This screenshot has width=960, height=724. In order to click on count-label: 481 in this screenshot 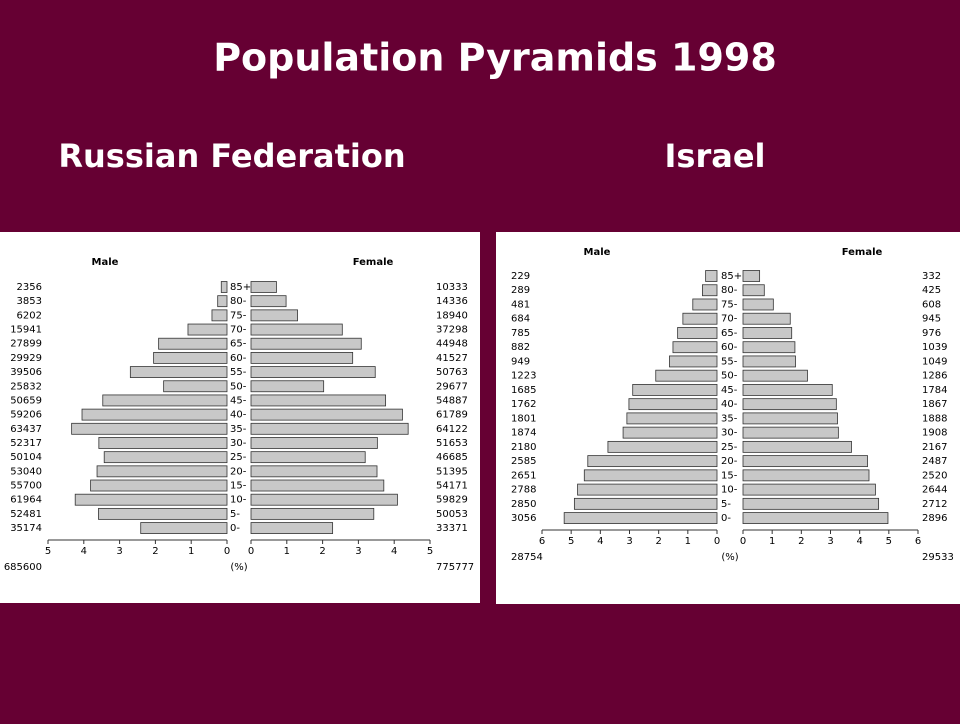, I will do `click(520, 304)`.